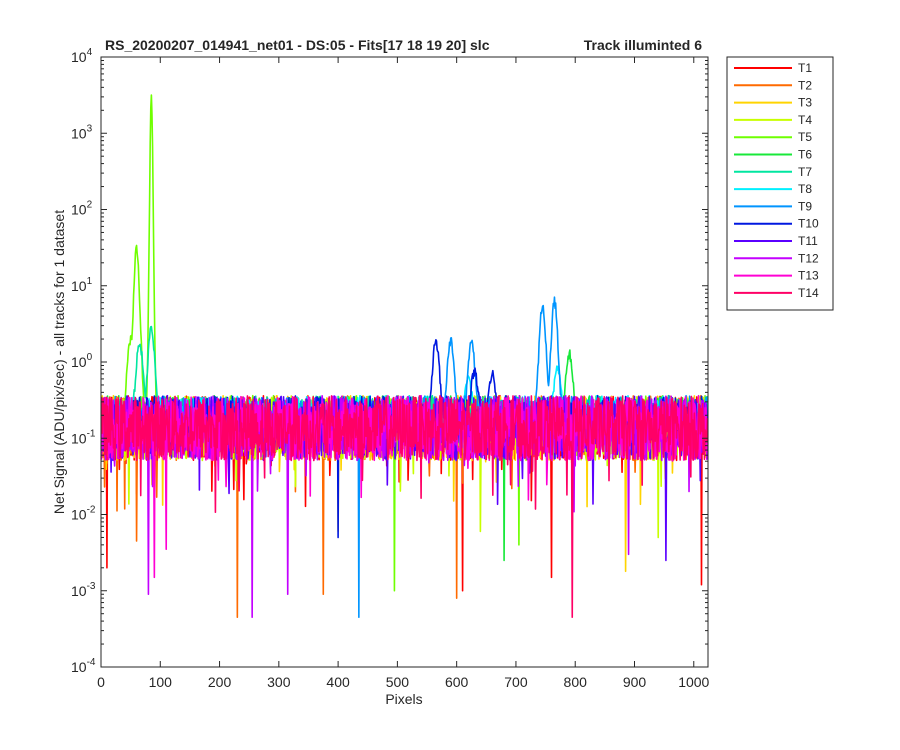 The width and height of the screenshot is (900, 750). Describe the element at coordinates (90, 281) in the screenshot. I see `y-tick-exponent: 1` at that location.